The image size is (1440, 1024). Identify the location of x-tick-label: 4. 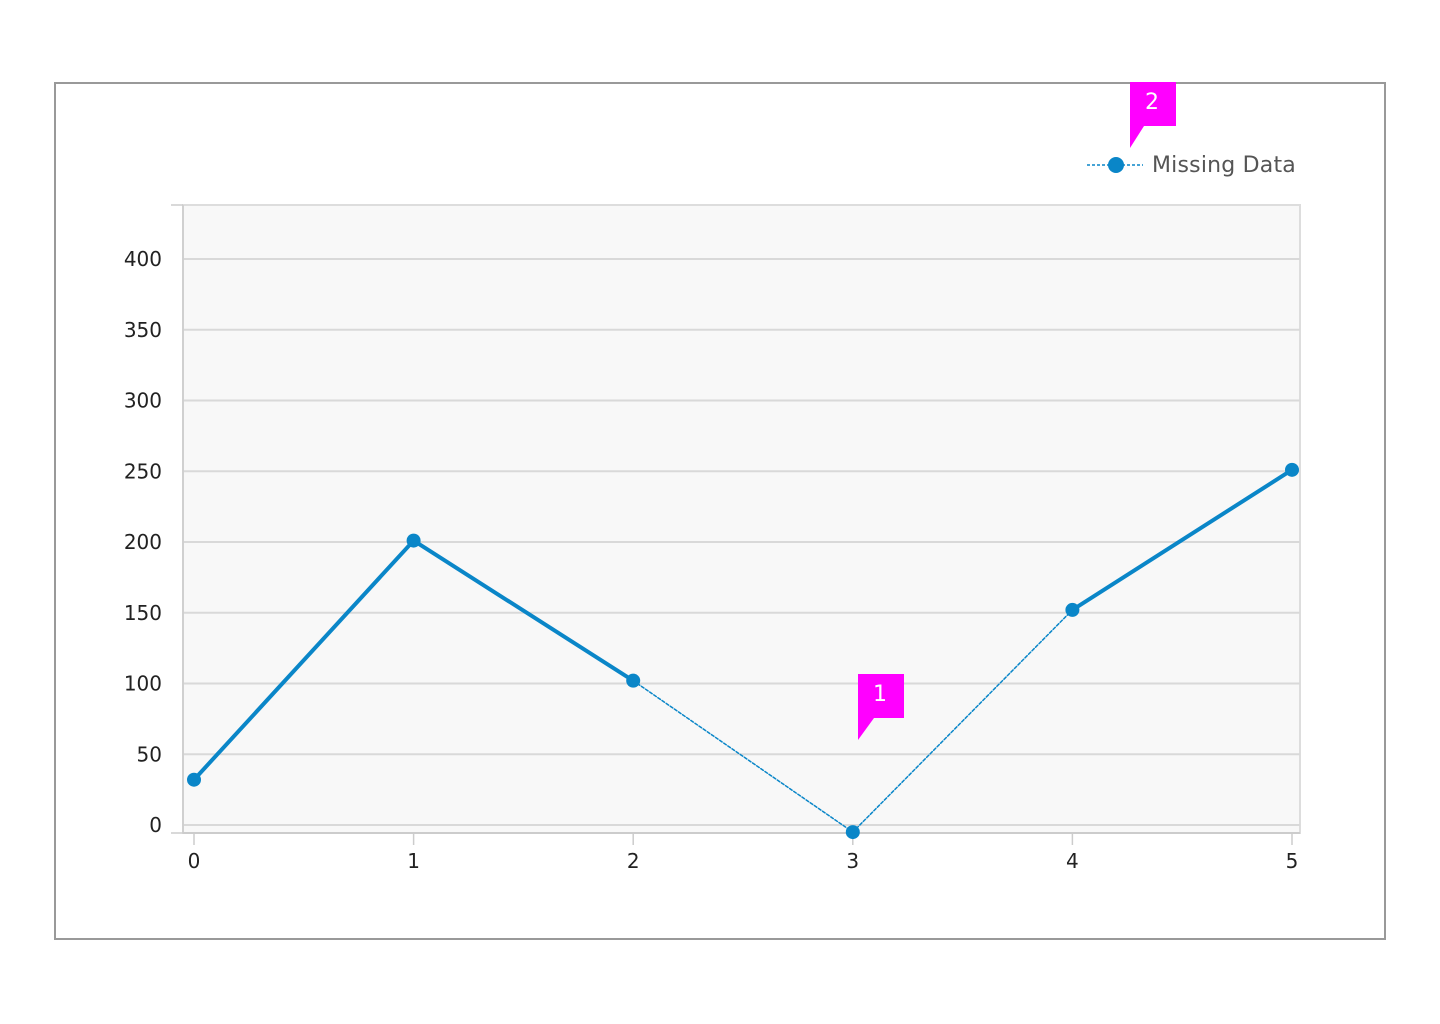
(1072, 861).